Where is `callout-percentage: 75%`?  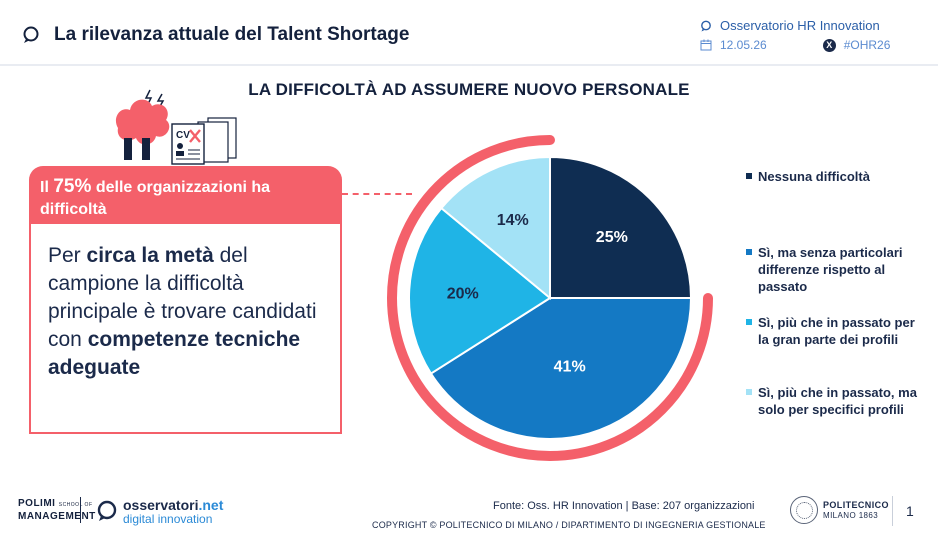
callout-percentage: 75% is located at coordinates (72, 186).